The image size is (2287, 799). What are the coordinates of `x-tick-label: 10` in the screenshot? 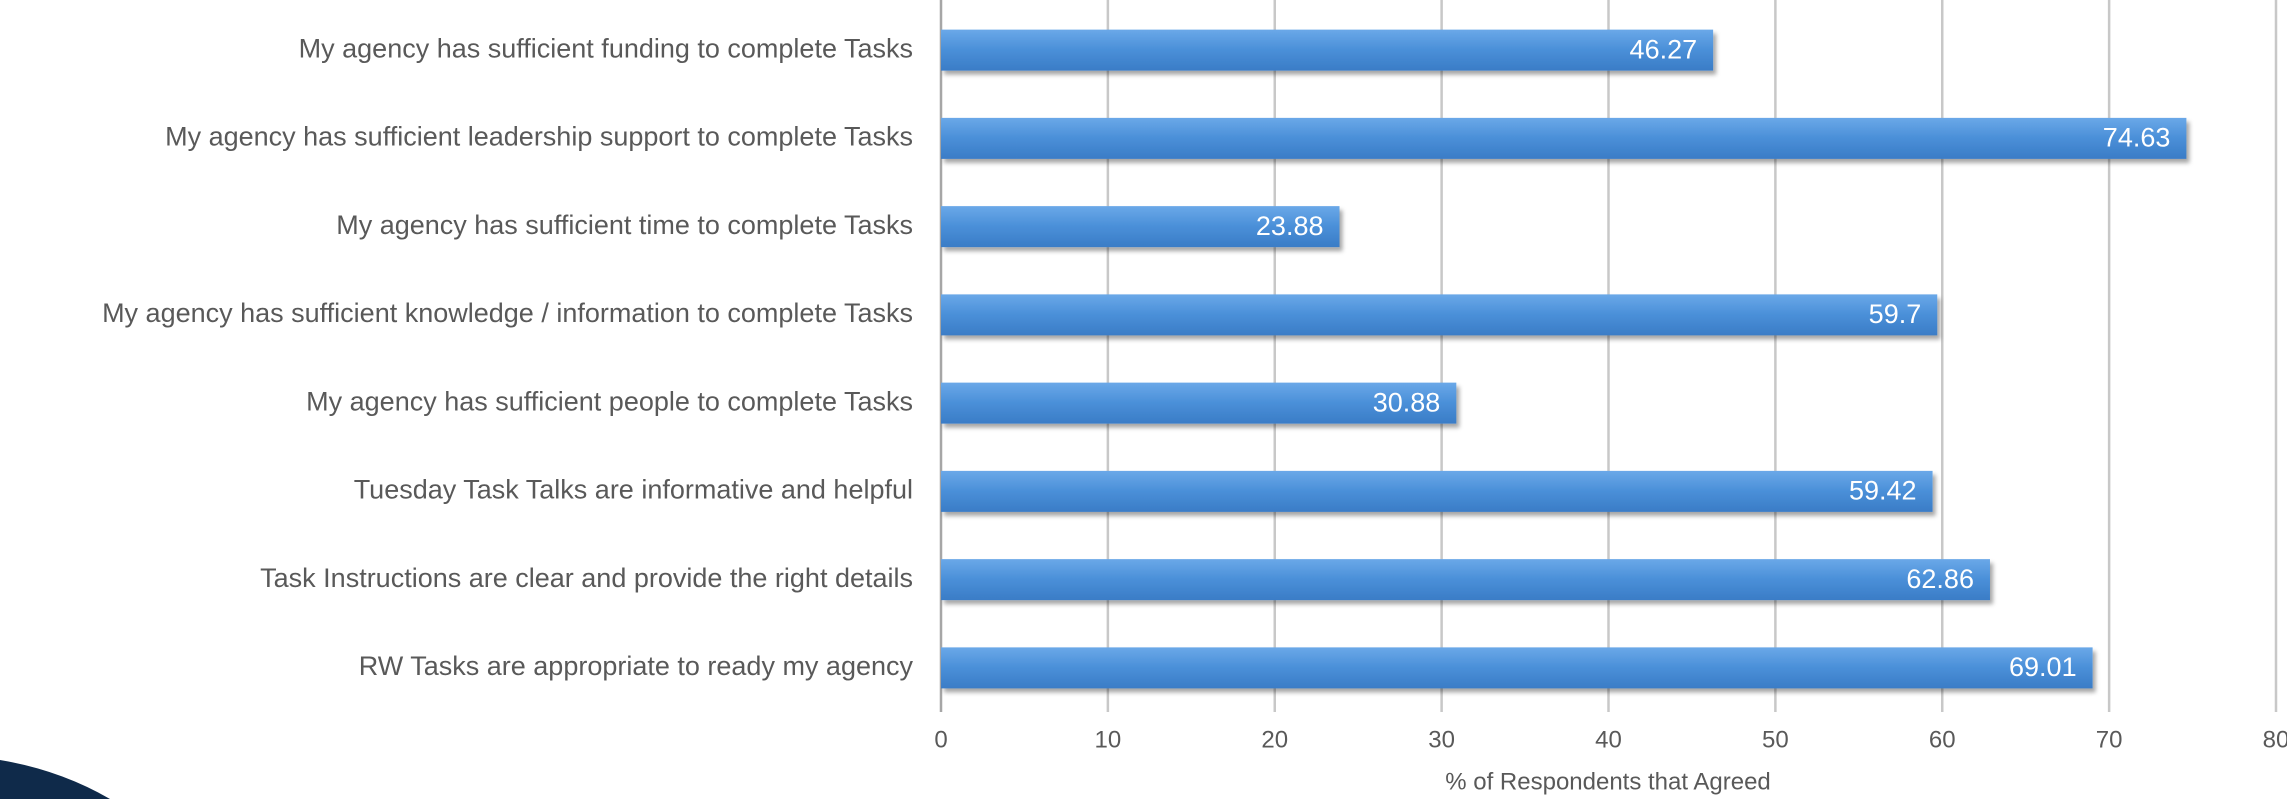 It's located at (1108, 739).